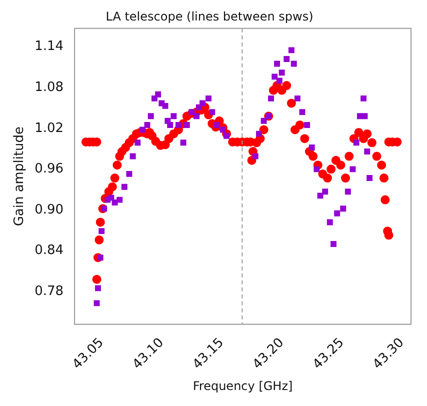 The width and height of the screenshot is (427, 406). Describe the element at coordinates (49, 250) in the screenshot. I see `y-tick-label: 0.84` at that location.